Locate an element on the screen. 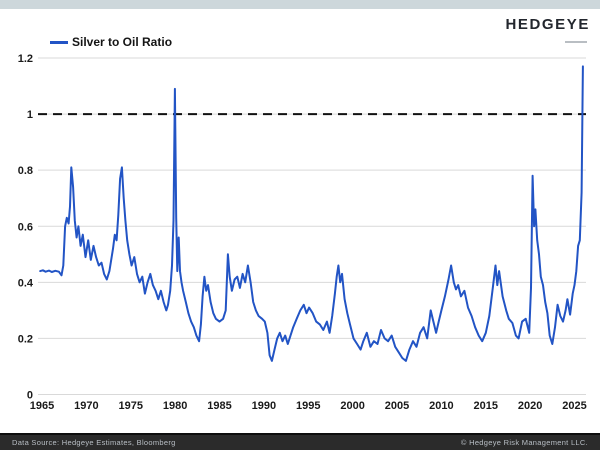  y-axis-tick-label: 1.2 is located at coordinates (25, 59).